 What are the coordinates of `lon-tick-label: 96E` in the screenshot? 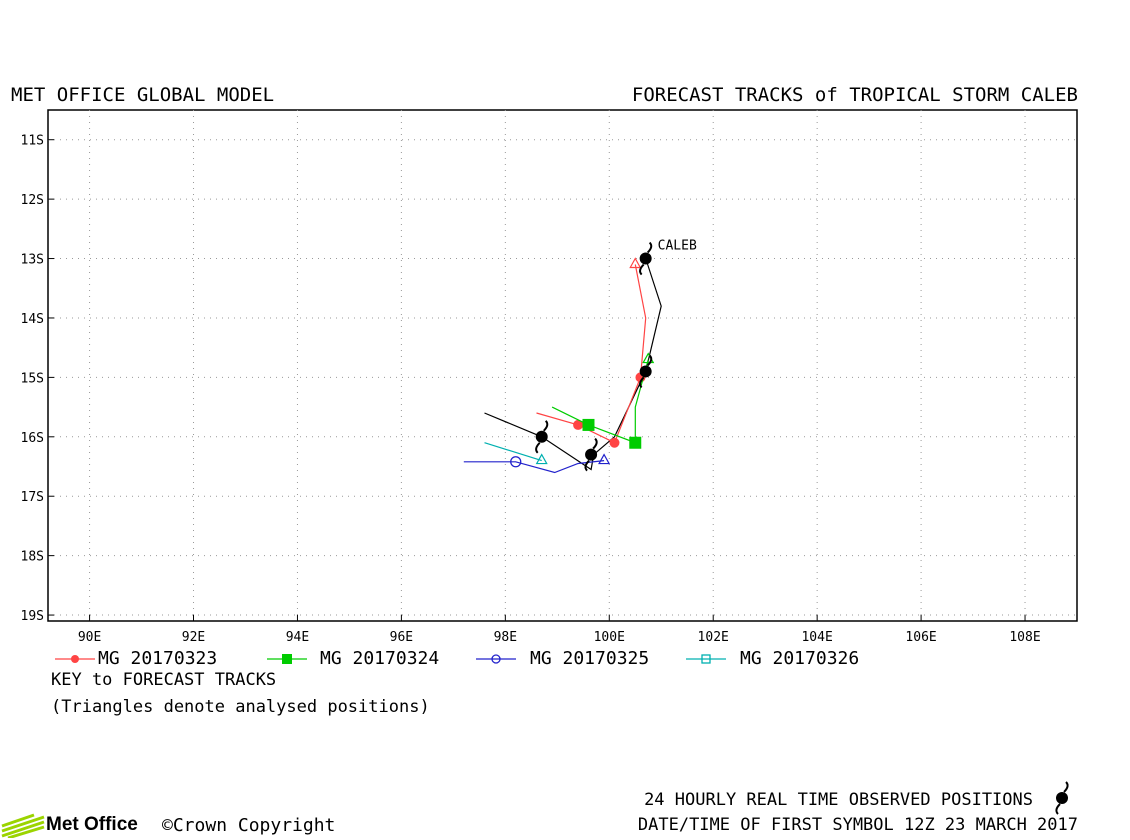 It's located at (401, 637).